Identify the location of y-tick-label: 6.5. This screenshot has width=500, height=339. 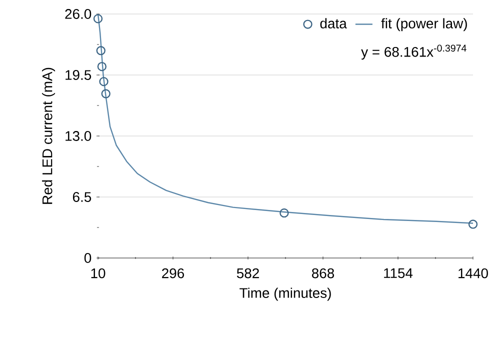
(82, 197).